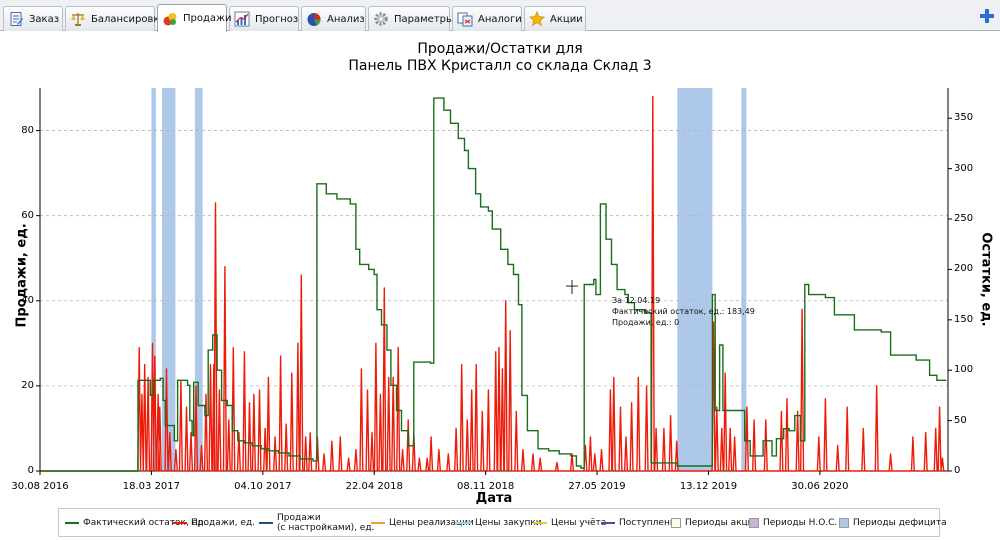 The width and height of the screenshot is (1000, 540). Describe the element at coordinates (465, 19) in the screenshot. I see `analogs-icon` at that location.